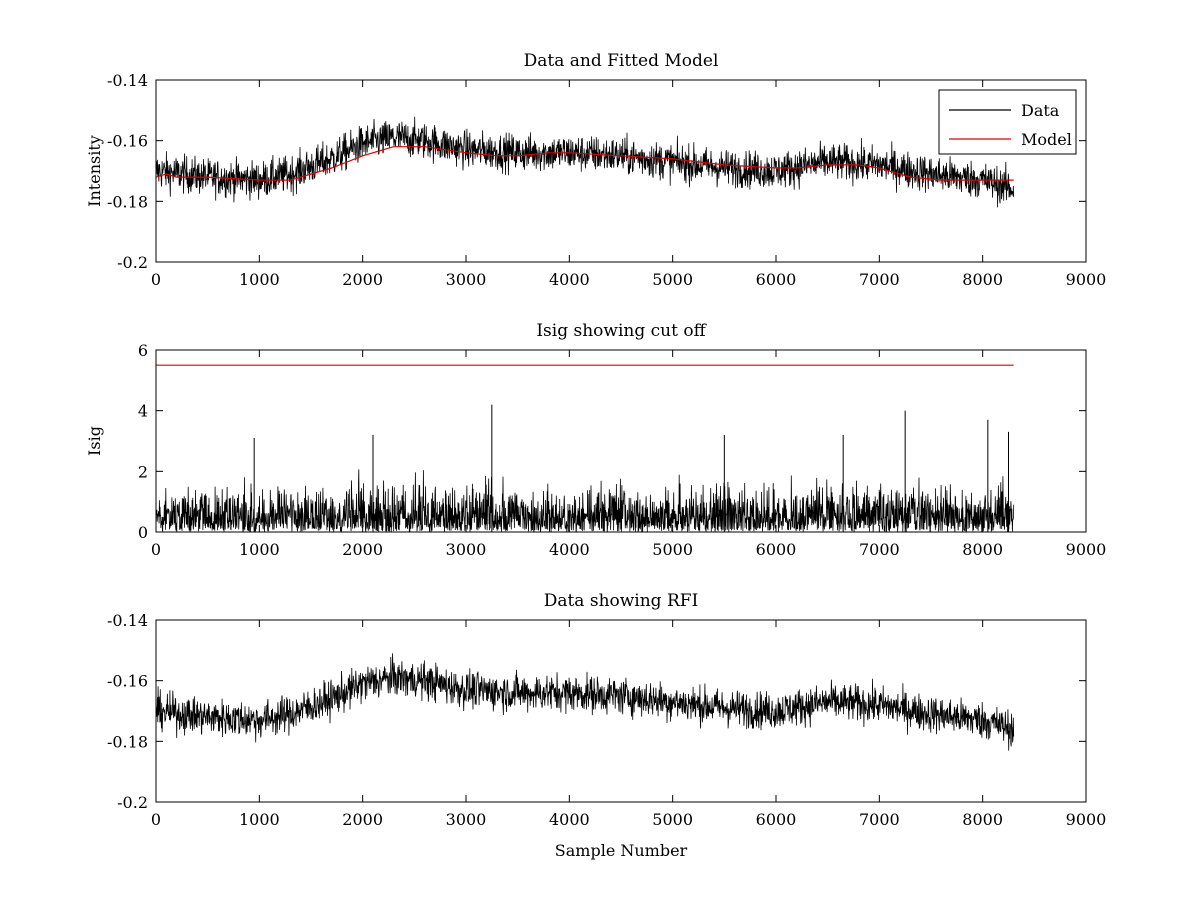 The width and height of the screenshot is (1200, 905). I want to click on y-tick-label: 4, so click(143, 411).